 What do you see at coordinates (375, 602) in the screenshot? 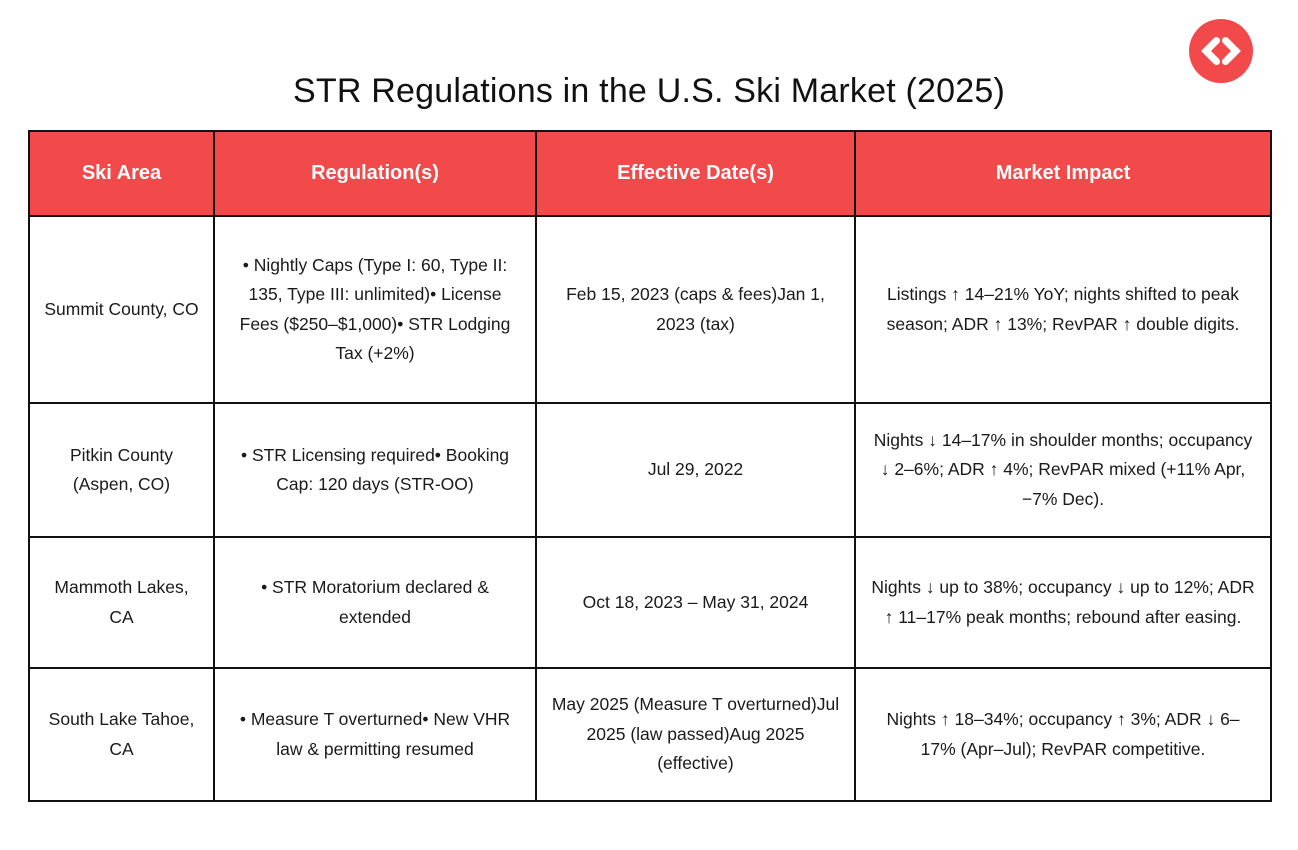
I see `cell-regulations: • STR Moratorium declared & extended` at bounding box center [375, 602].